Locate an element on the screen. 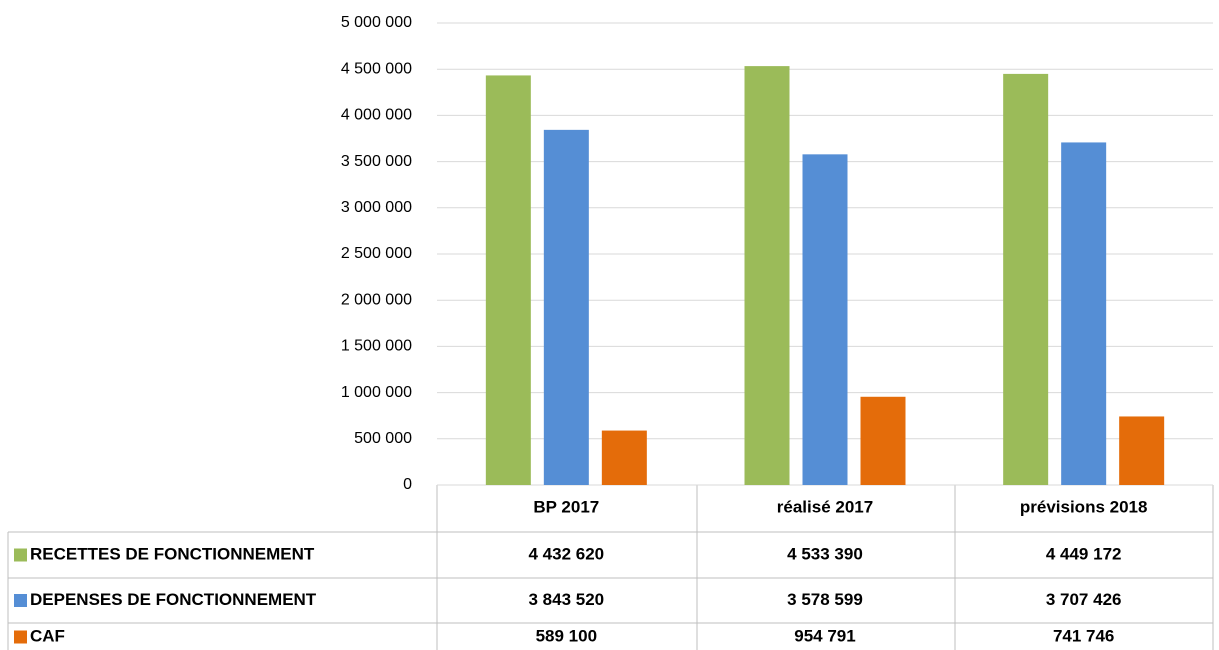 The width and height of the screenshot is (1219, 650). table-value: 741 746 is located at coordinates (1083, 635).